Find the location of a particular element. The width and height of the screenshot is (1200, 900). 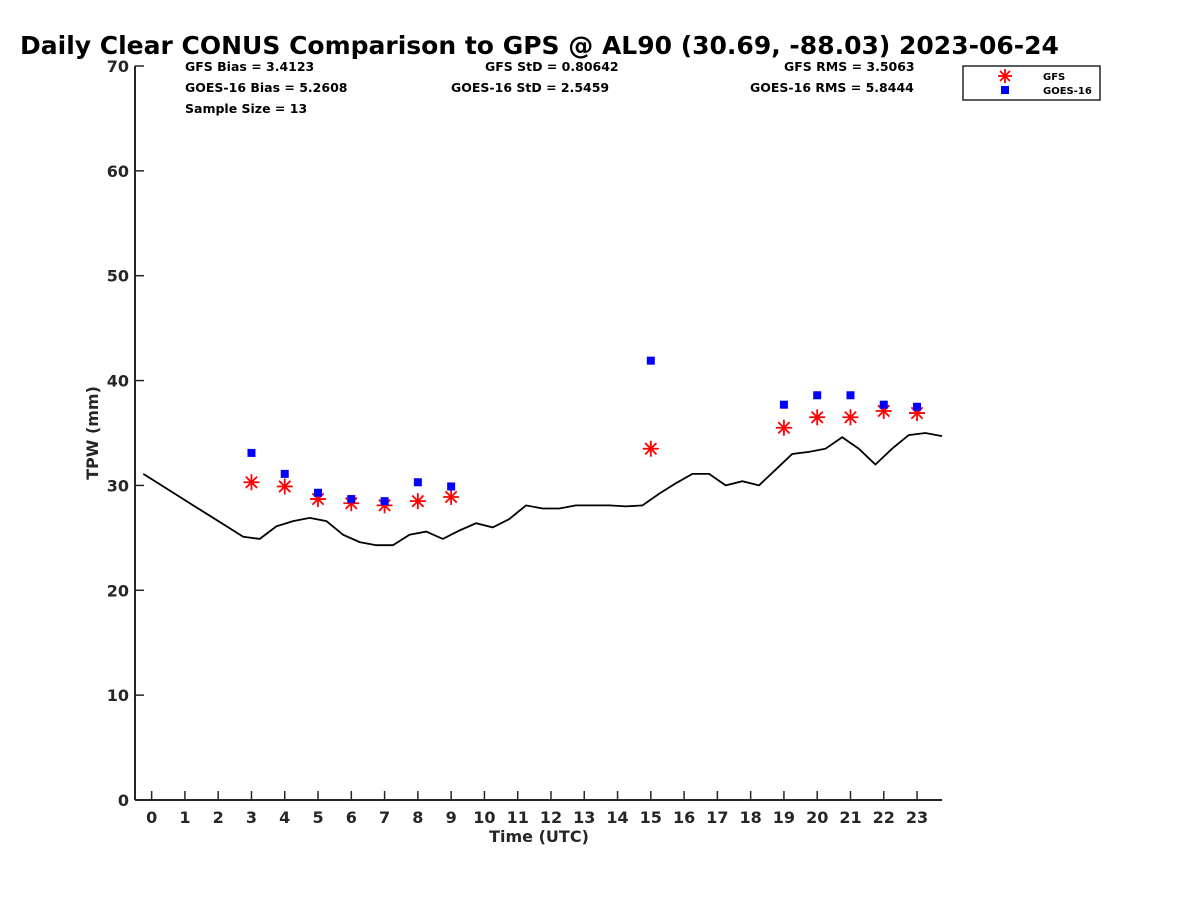

x-tick-label: 16 is located at coordinates (684, 817).